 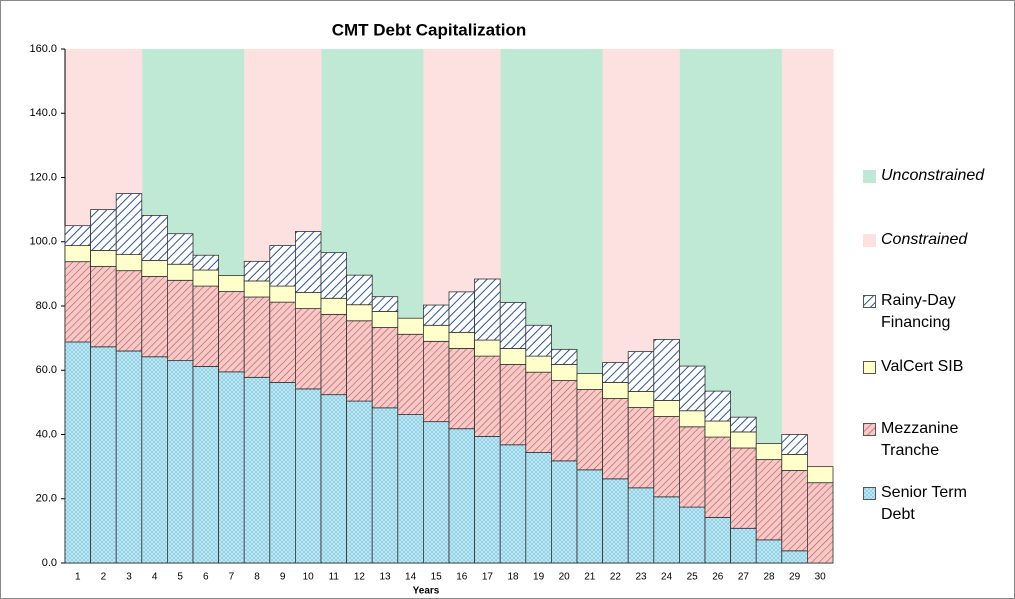 What do you see at coordinates (429, 29) in the screenshot?
I see `chart-title: CMT Debt Capitalization` at bounding box center [429, 29].